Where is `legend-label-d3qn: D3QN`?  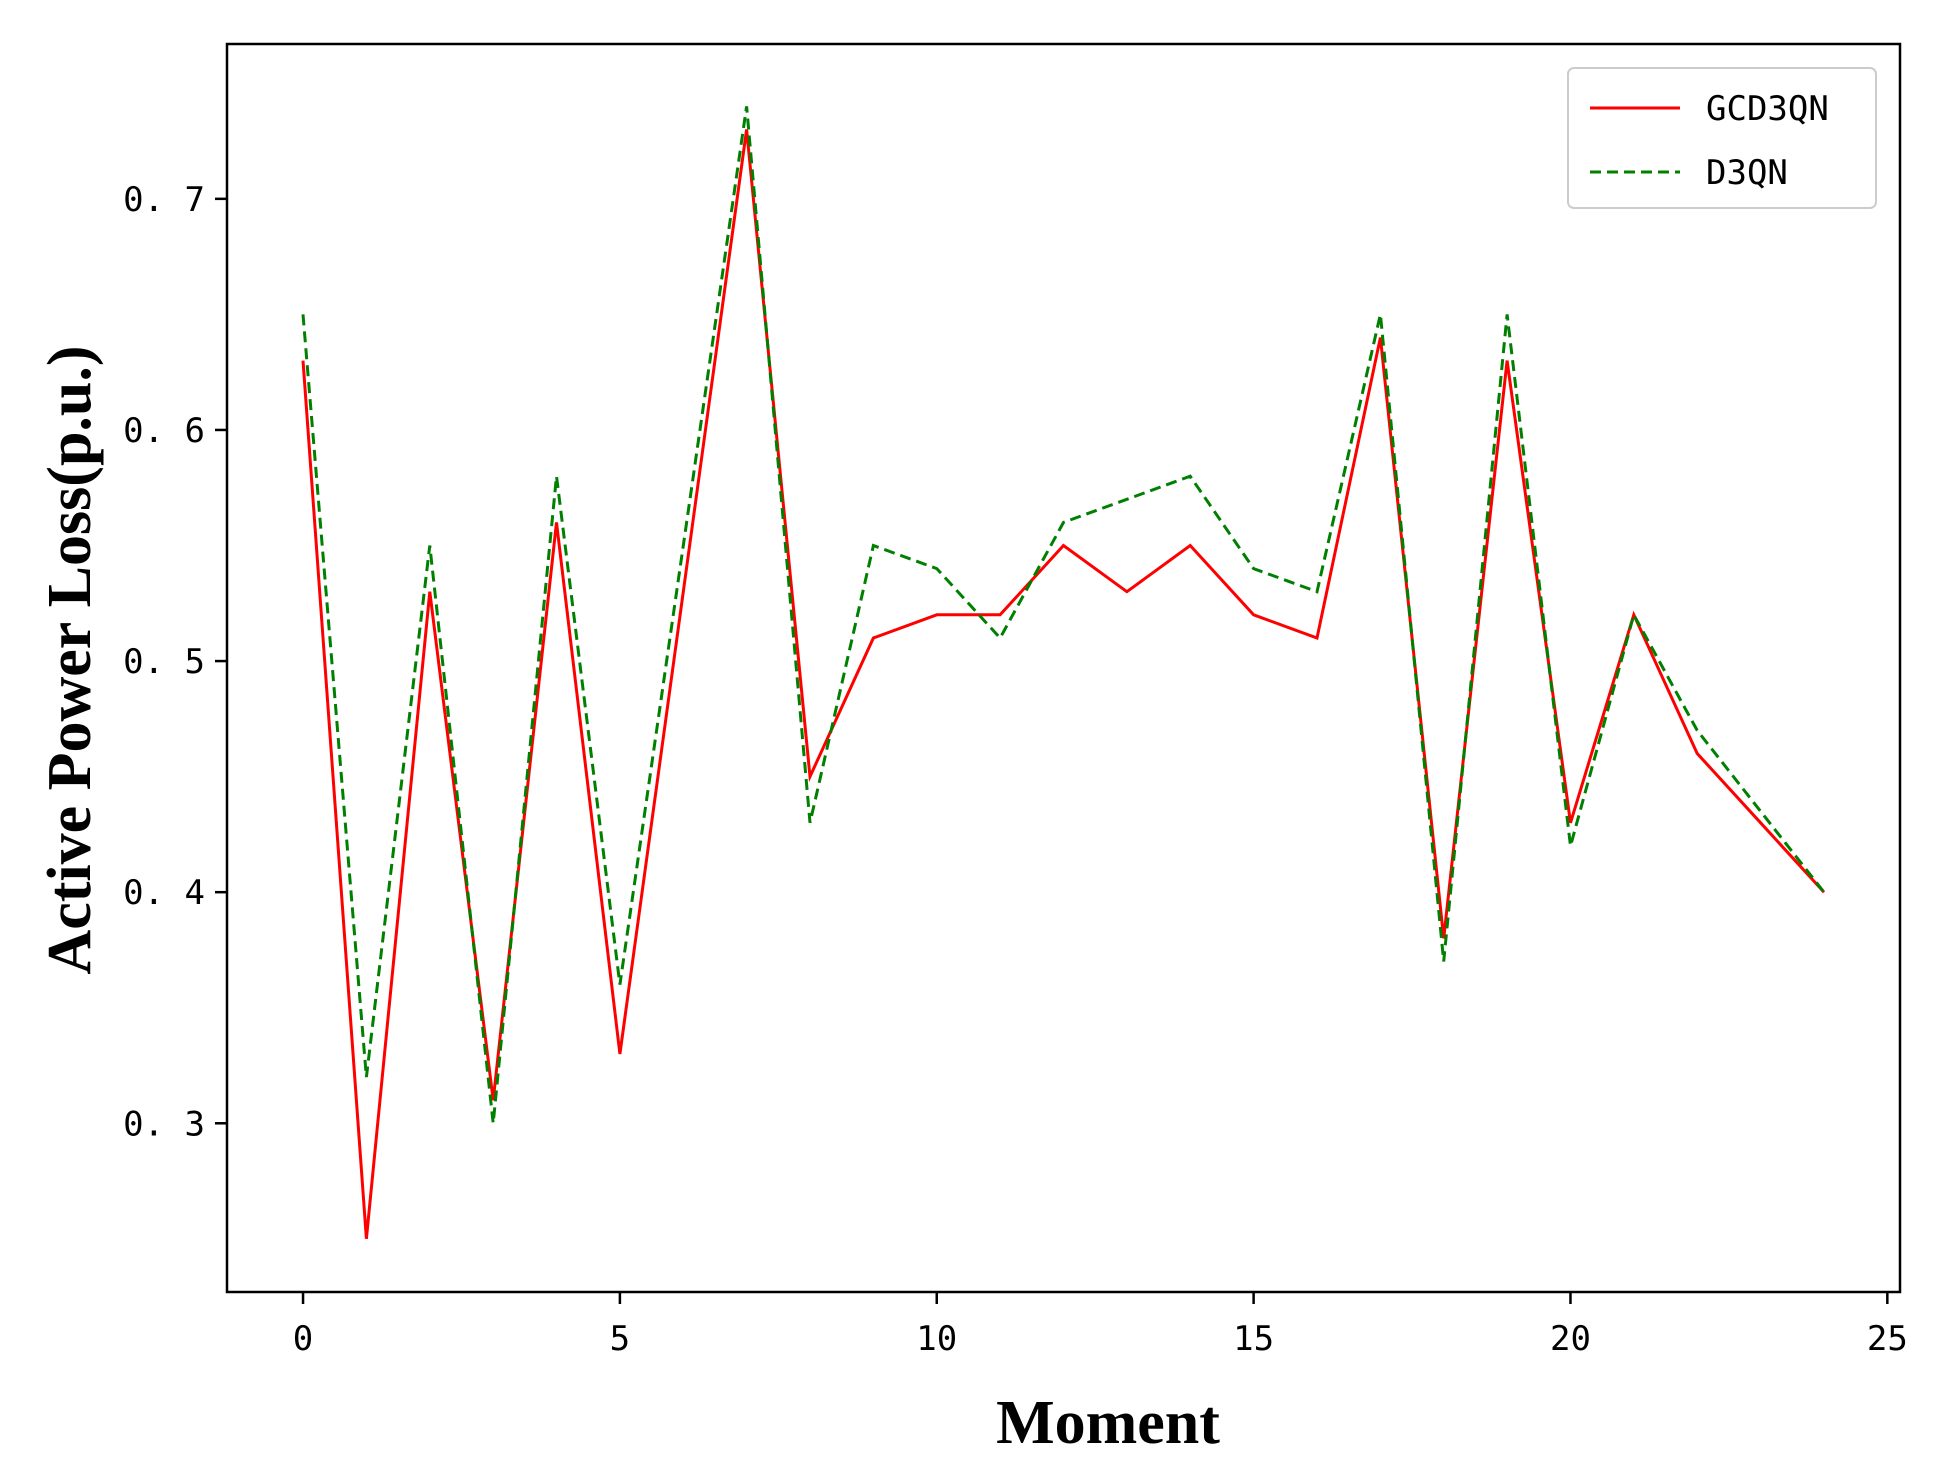 legend-label-d3qn: D3QN is located at coordinates (1747, 173).